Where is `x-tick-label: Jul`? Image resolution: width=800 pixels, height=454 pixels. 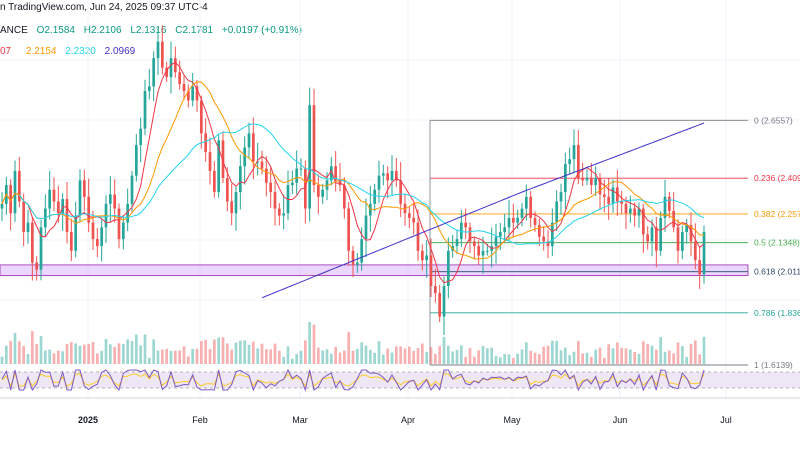 x-tick-label: Jul is located at coordinates (726, 420).